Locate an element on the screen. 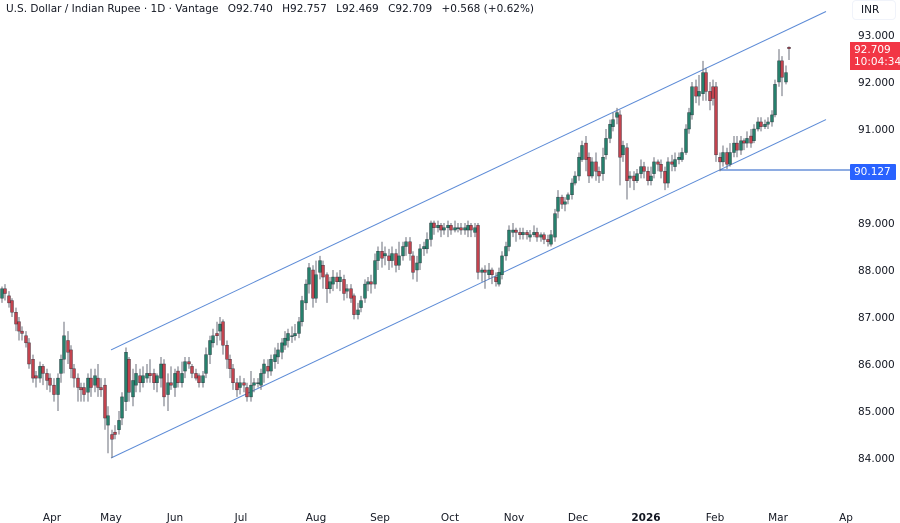 Image resolution: width=900 pixels, height=523 pixels. price-tick-label: 93.000 is located at coordinates (876, 36).